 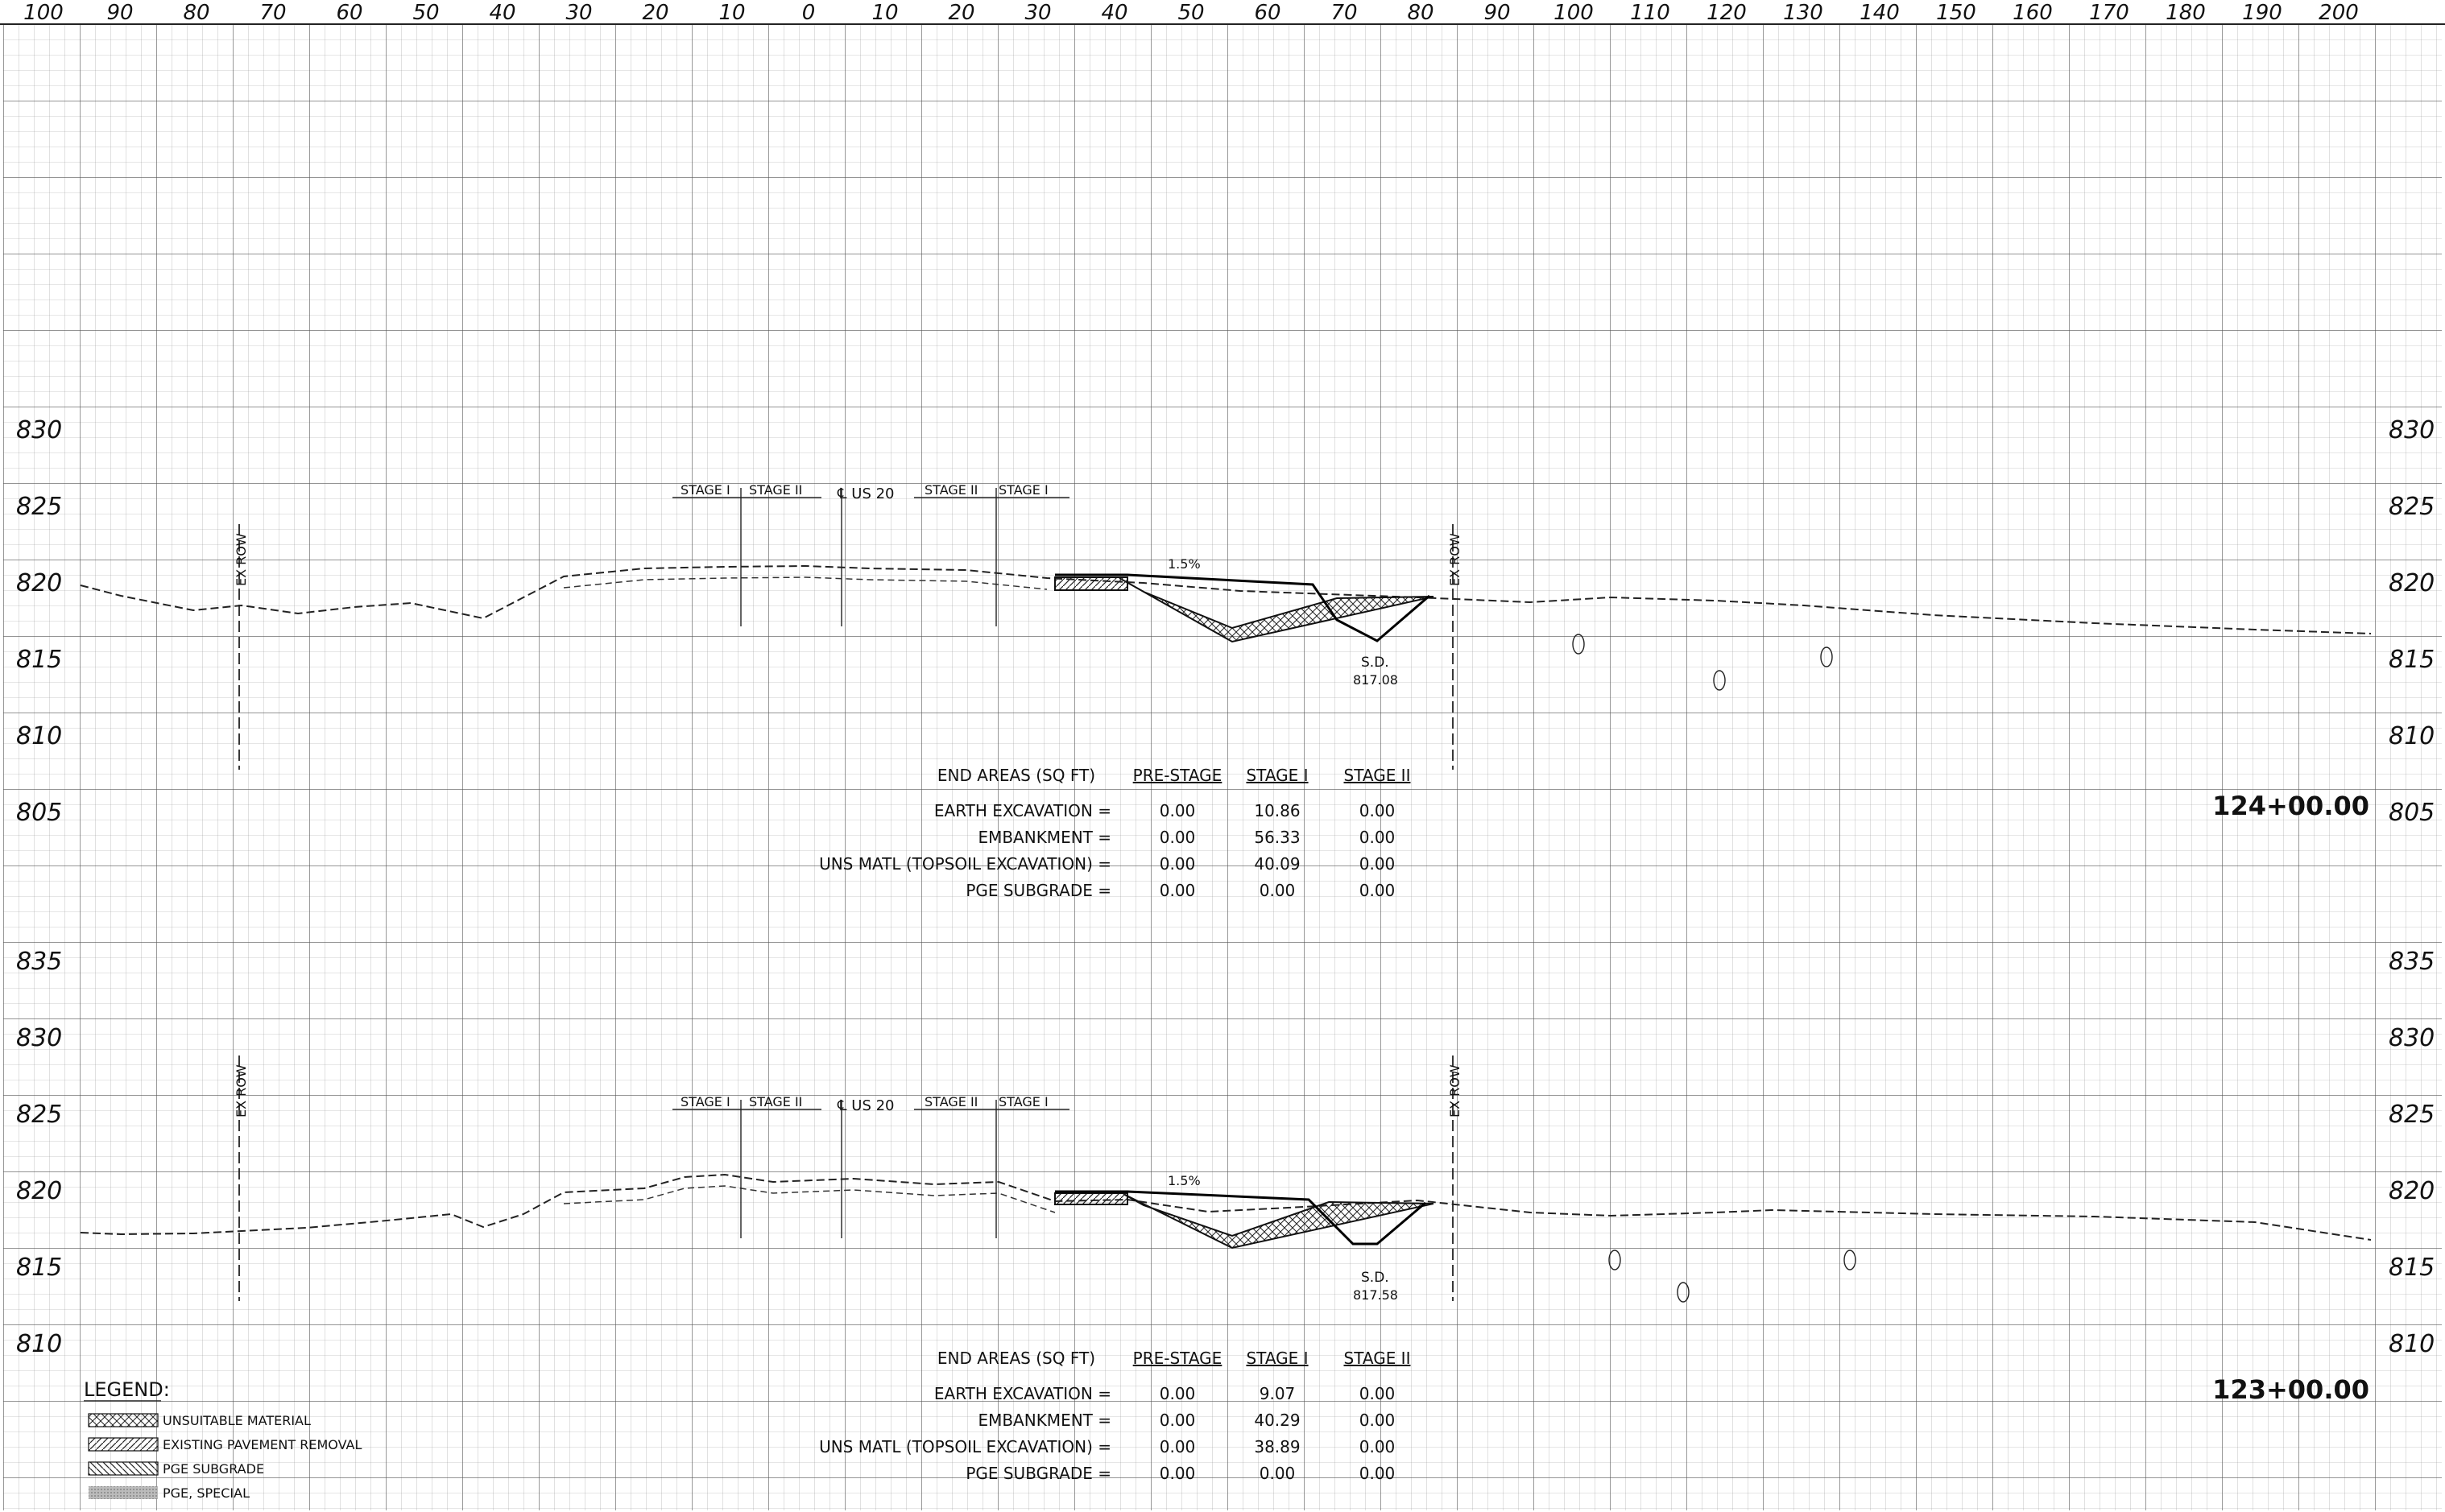 I want to click on pavement-removal-area, so click(x=1091, y=583).